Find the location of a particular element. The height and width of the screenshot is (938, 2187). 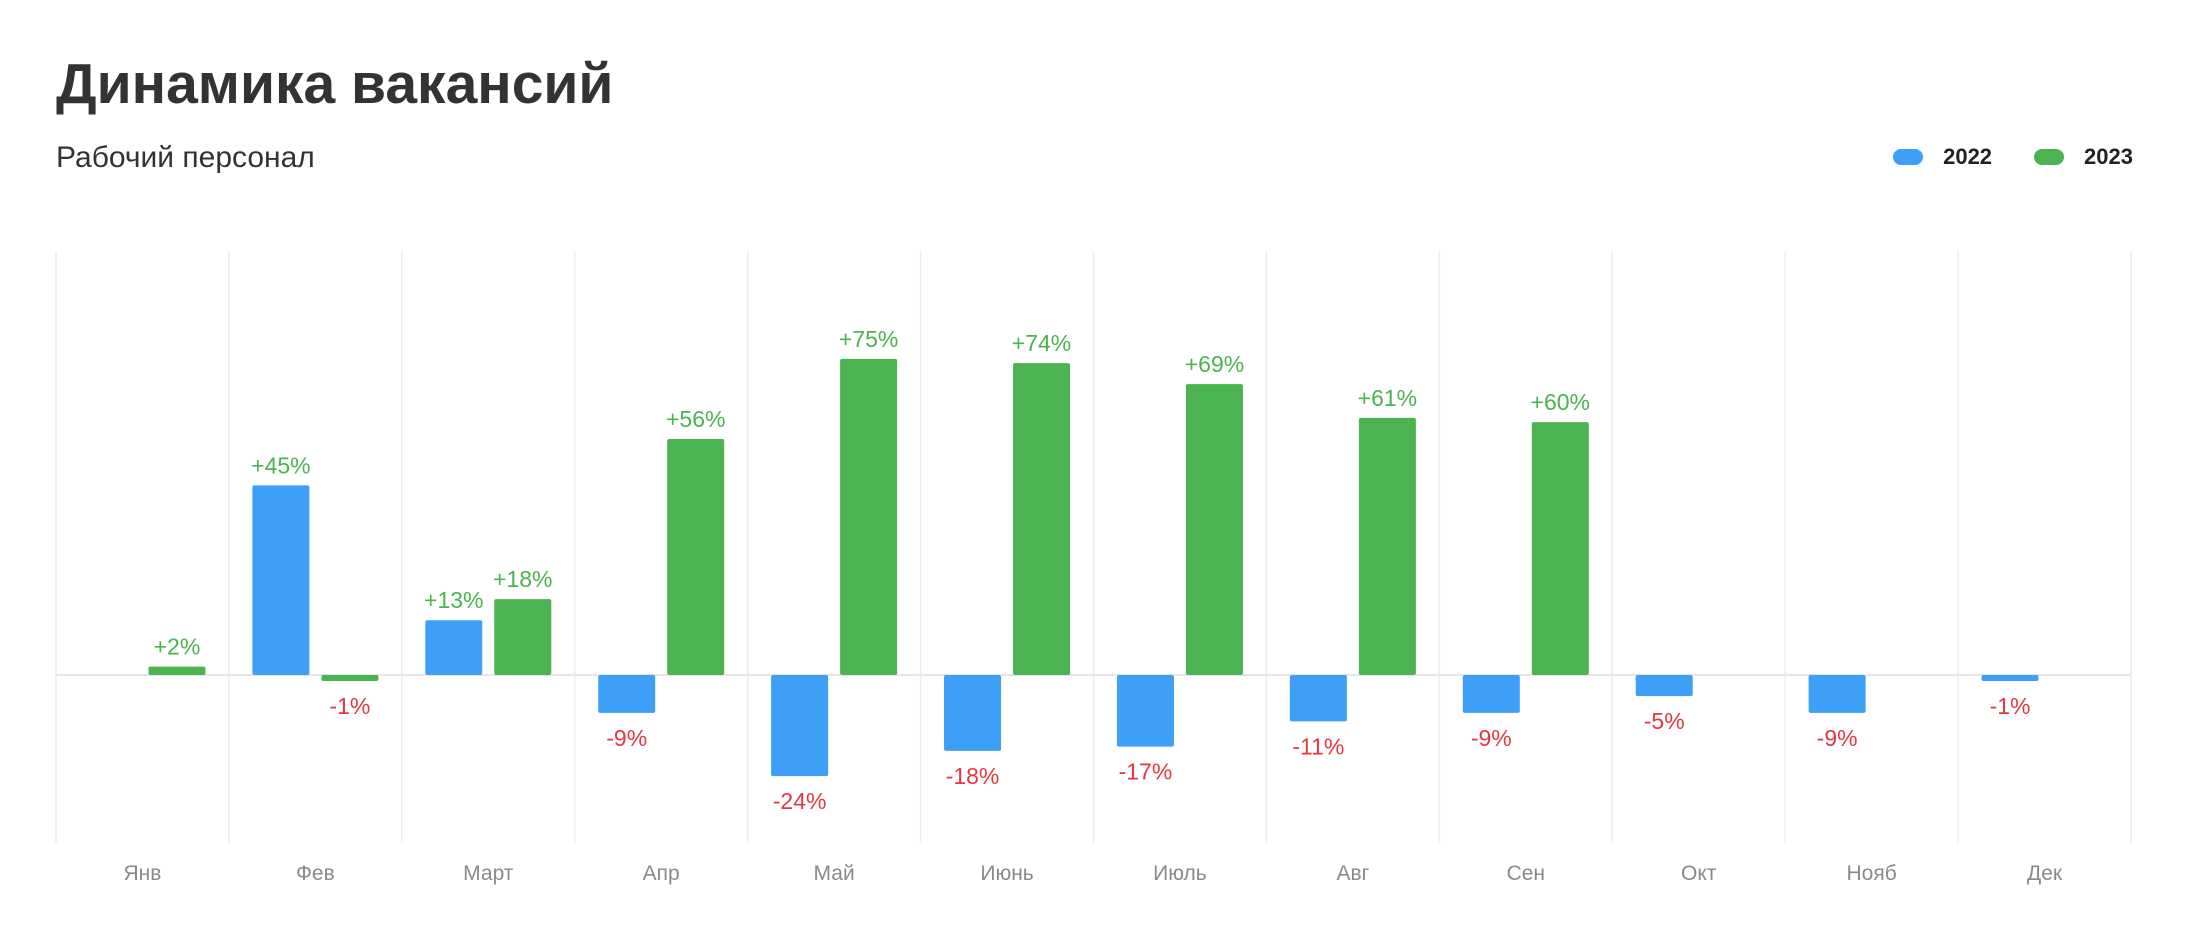

legend-swatch-2023 is located at coordinates (2049, 157).